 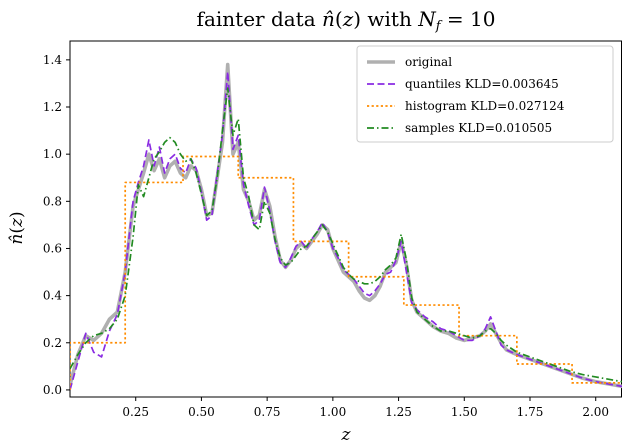 I want to click on y-tick-label: 0.6, so click(x=52, y=248).